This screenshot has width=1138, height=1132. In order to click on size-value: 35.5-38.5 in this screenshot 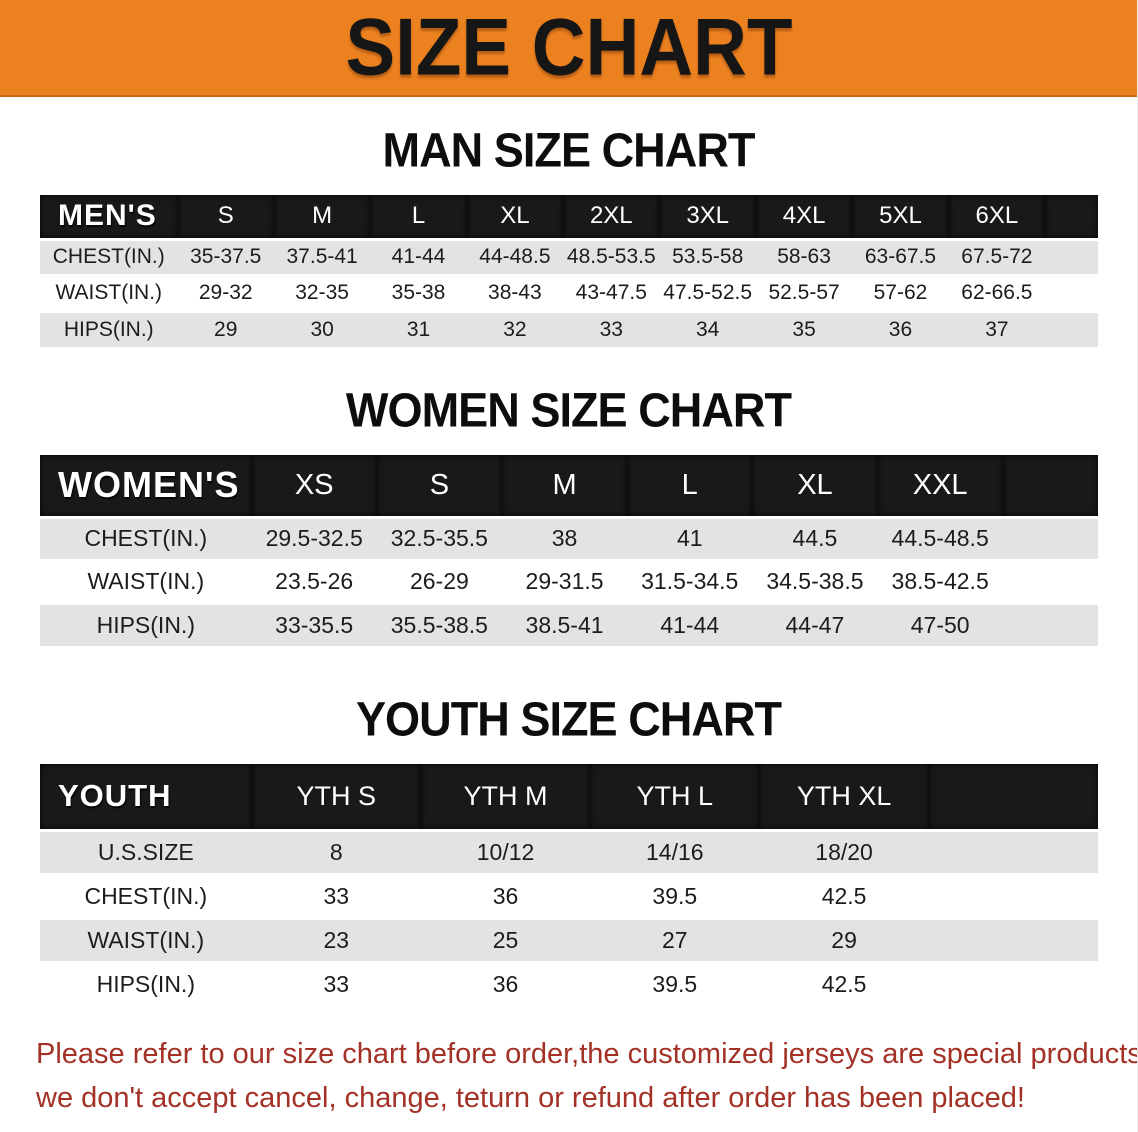, I will do `click(439, 623)`.